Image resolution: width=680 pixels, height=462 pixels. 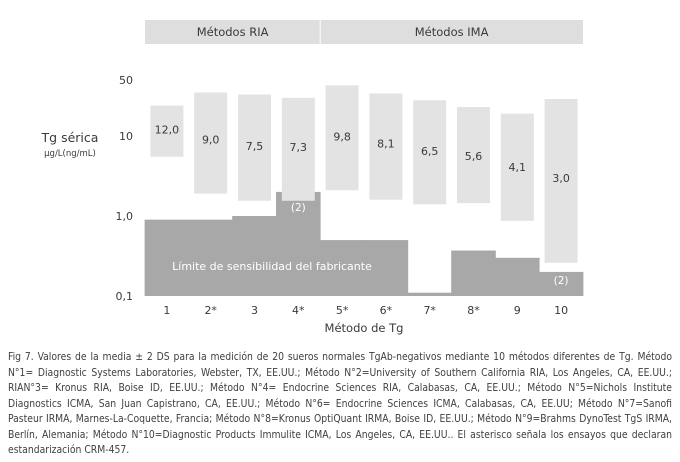 I want to click on x-axis-title: Método de Tg, so click(x=364, y=328).